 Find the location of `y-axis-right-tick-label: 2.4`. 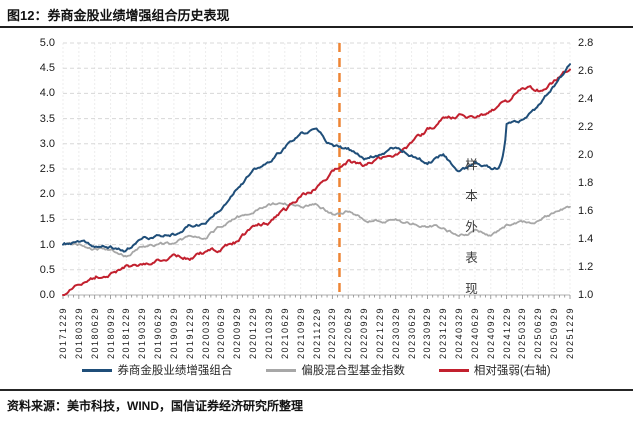

y-axis-right-tick-label: 2.4 is located at coordinates (586, 99).